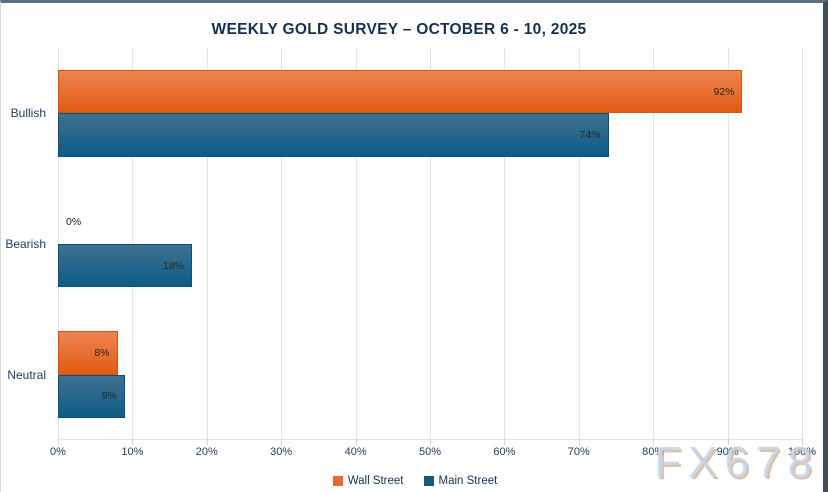 This screenshot has height=492, width=828. Describe the element at coordinates (58, 452) in the screenshot. I see `x-axis-tick-label: 0%` at that location.